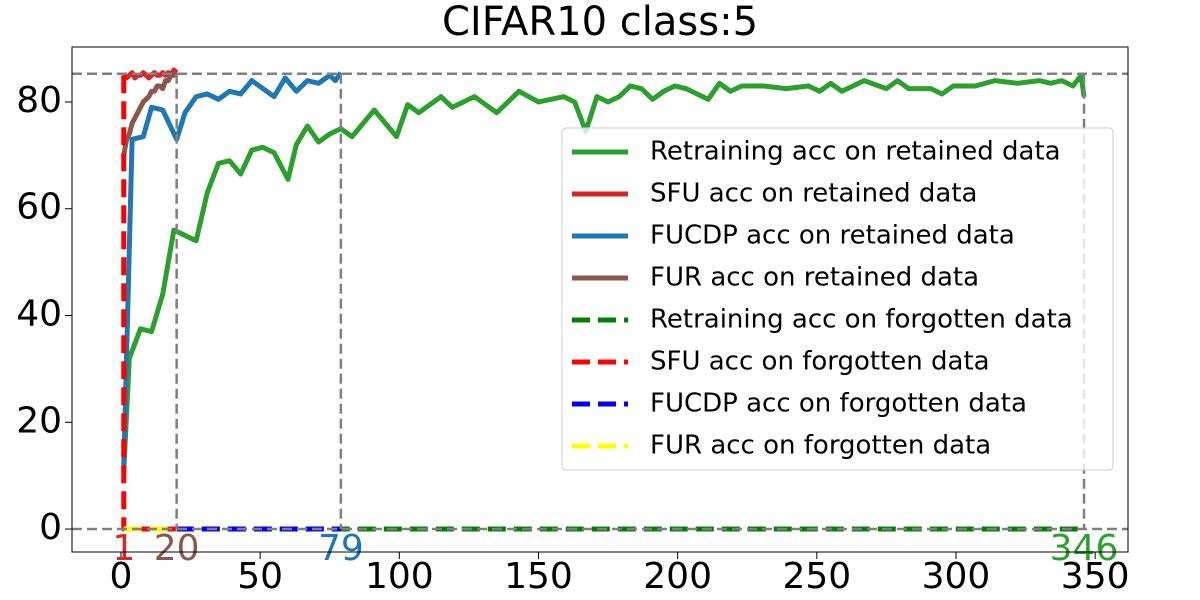 Image resolution: width=1200 pixels, height=600 pixels. What do you see at coordinates (1084, 548) in the screenshot?
I see `annotation: 346` at bounding box center [1084, 548].